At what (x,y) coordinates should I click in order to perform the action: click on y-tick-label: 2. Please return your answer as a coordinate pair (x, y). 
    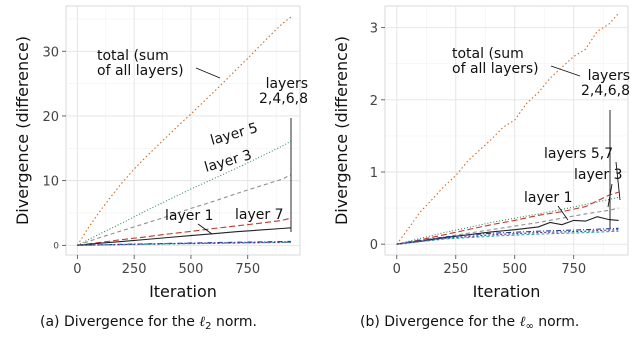
    Looking at the image, I should click on (374, 101).